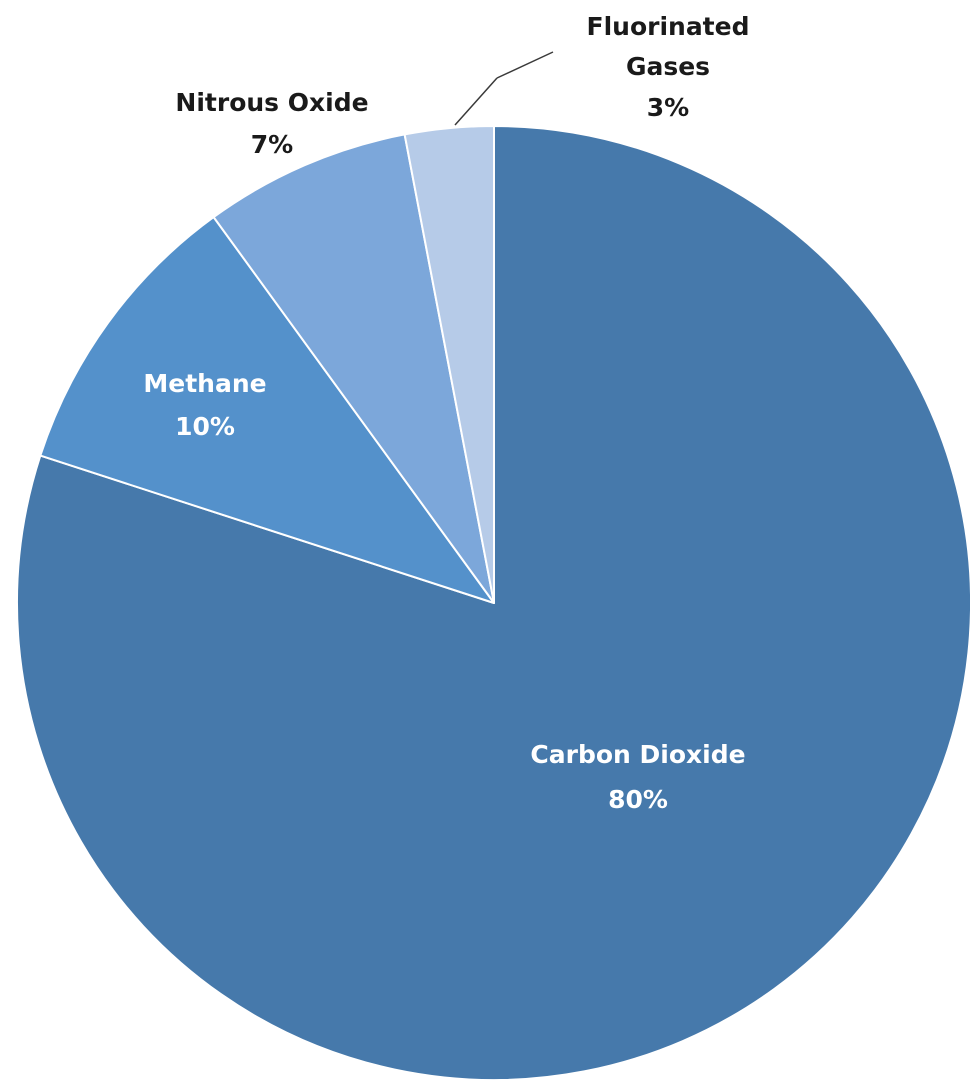  What do you see at coordinates (204, 383) in the screenshot?
I see `slice-label-methane: Methane` at bounding box center [204, 383].